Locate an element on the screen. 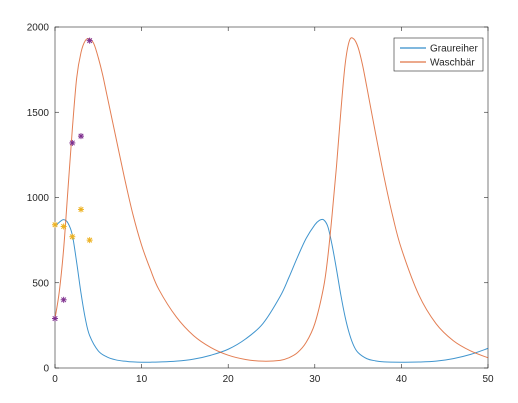  x-tick-label: 20 is located at coordinates (229, 379).